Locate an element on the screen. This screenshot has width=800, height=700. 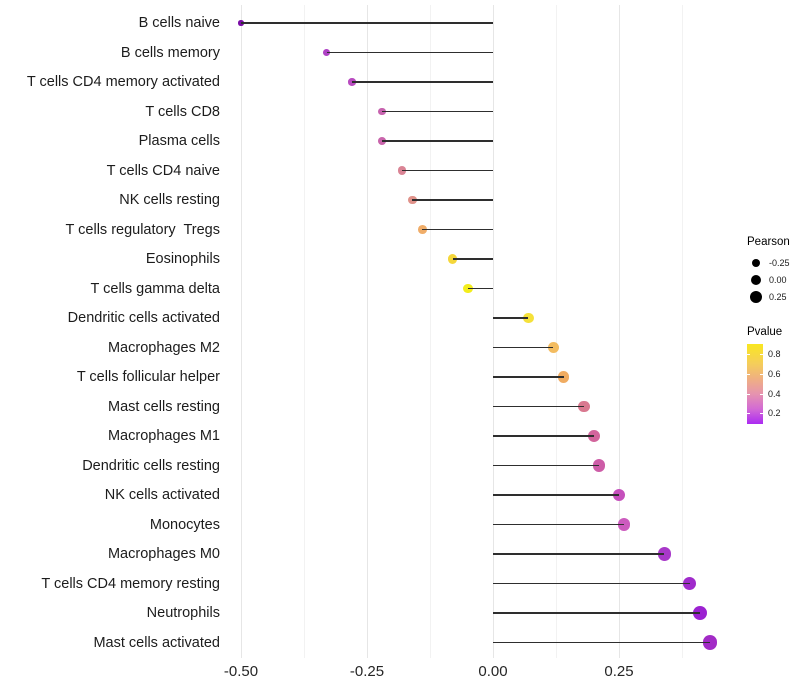
colorbar-tick-label: 0.2 is located at coordinates (774, 413).